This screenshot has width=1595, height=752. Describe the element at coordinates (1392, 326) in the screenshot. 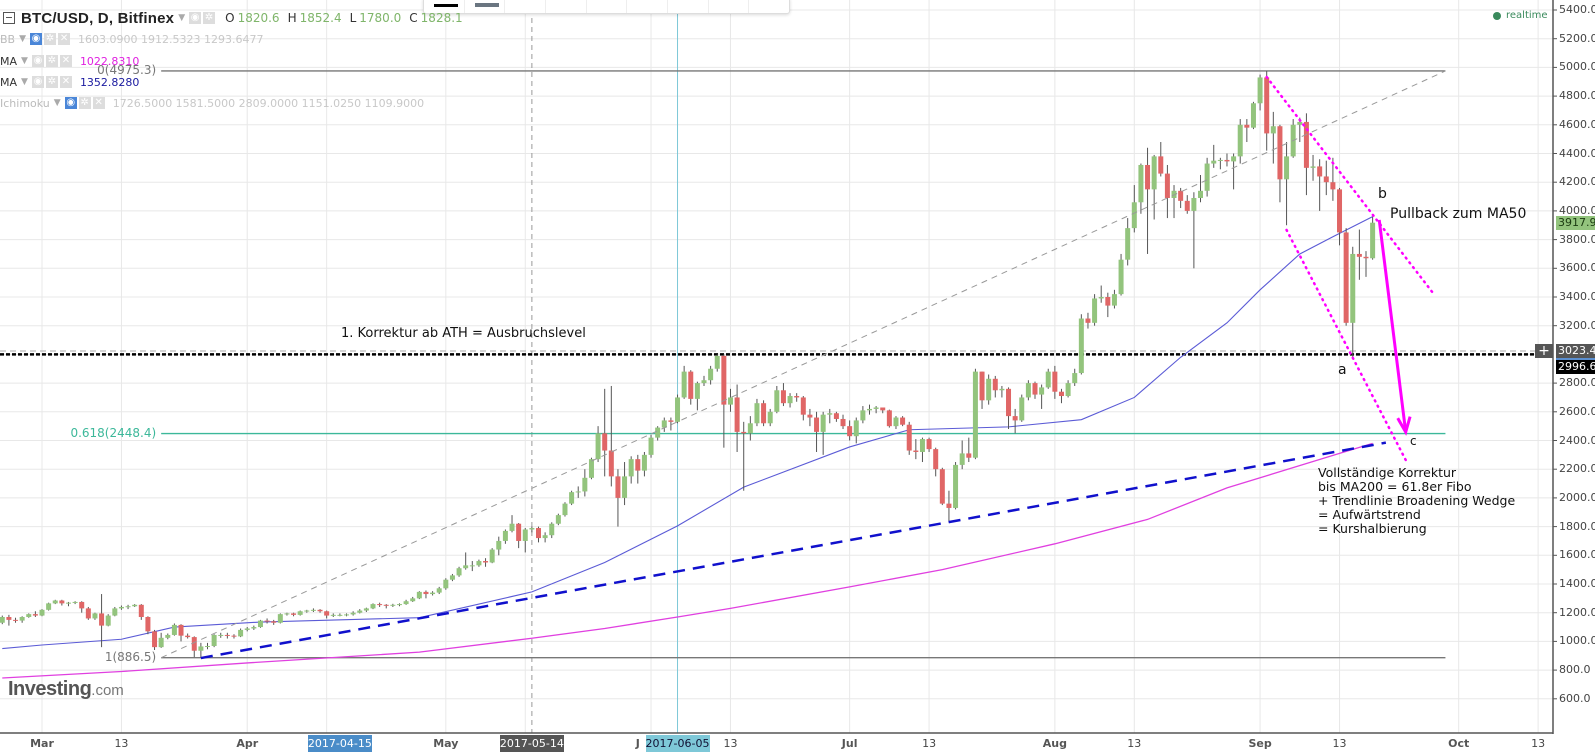

I see `arrow-line` at that location.